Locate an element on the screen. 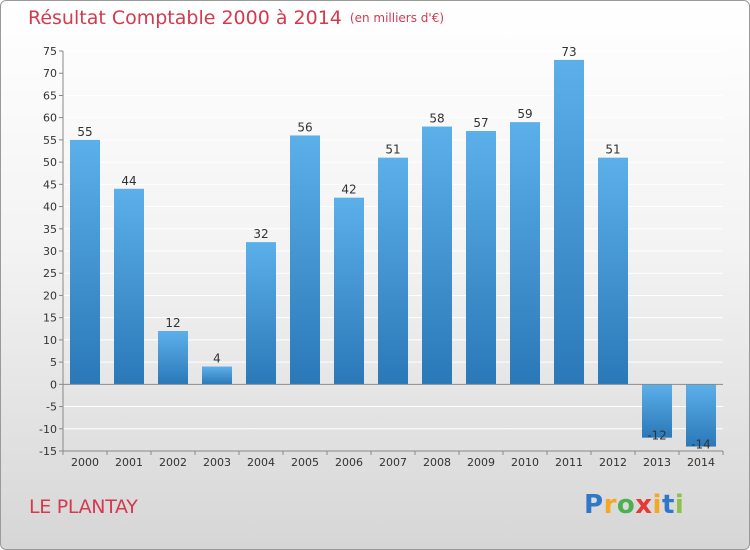 This screenshot has width=750, height=550. y-tick-label: 5 is located at coordinates (53, 362).